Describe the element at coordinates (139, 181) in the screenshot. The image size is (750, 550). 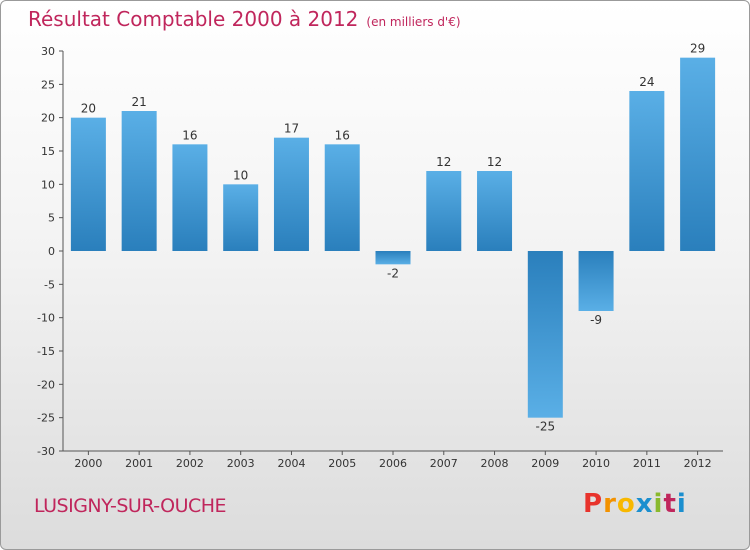
I see `bar-2001` at that location.